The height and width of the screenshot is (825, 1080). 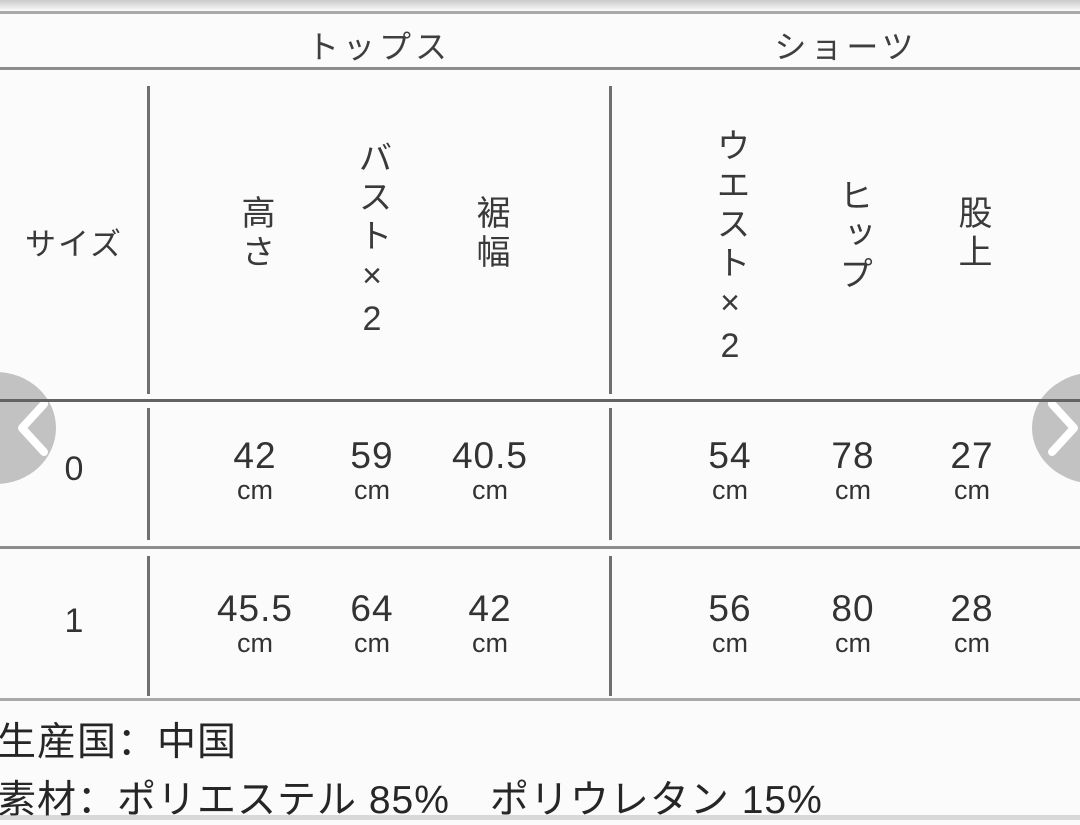 What do you see at coordinates (1063, 428) in the screenshot?
I see `chevron-right-icon` at bounding box center [1063, 428].